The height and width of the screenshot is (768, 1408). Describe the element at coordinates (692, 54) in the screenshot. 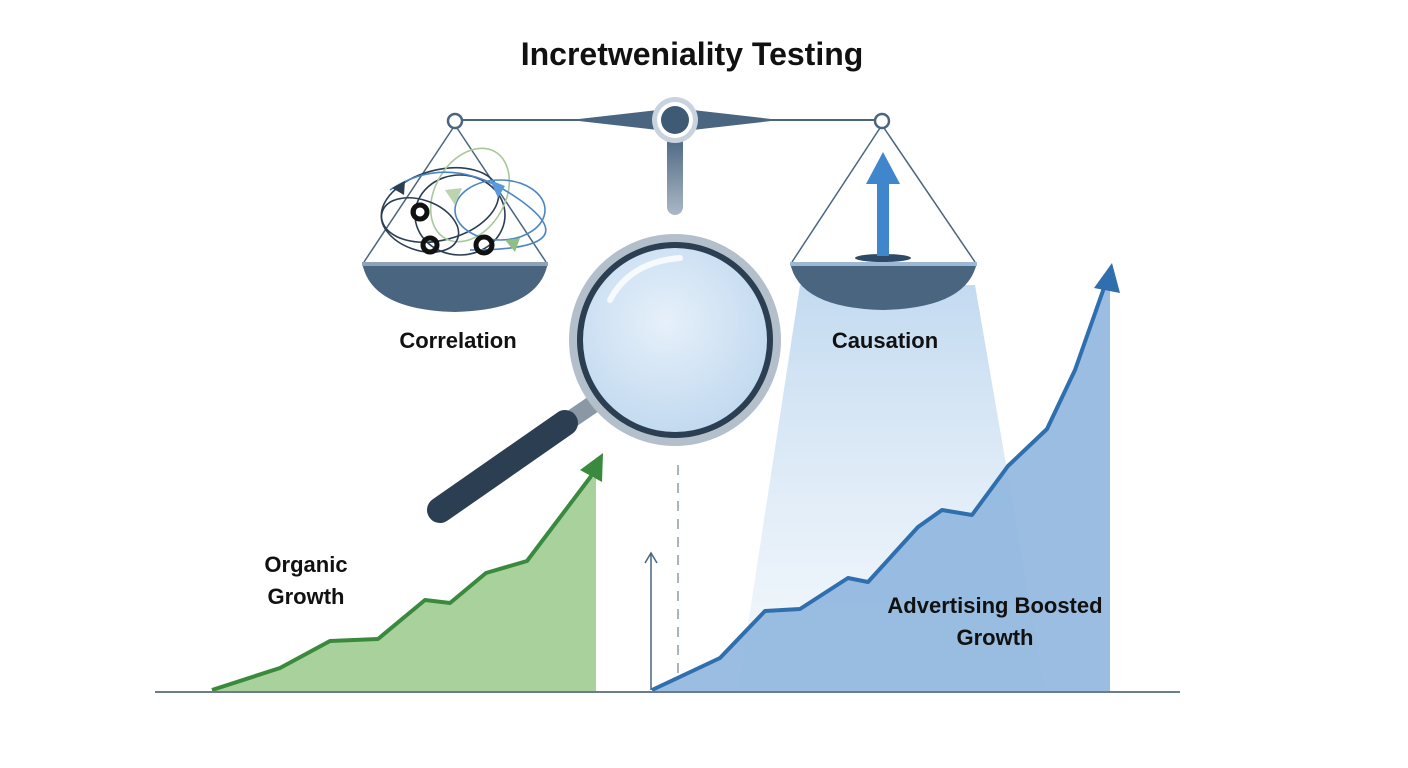

I see `page-title: Incretweniality Testing` at that location.